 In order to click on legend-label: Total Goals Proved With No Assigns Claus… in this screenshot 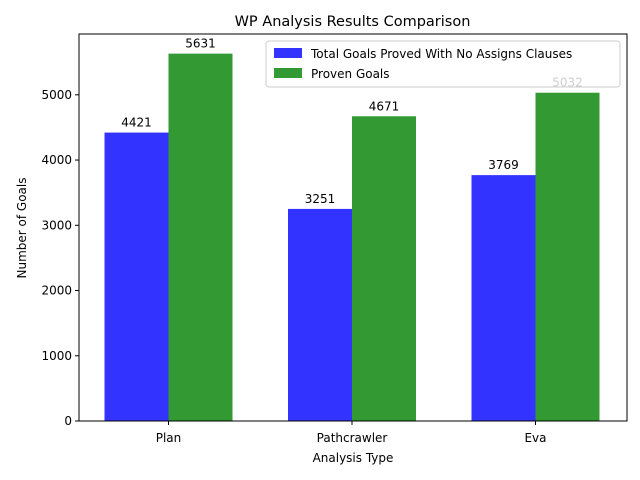, I will do `click(441, 54)`.